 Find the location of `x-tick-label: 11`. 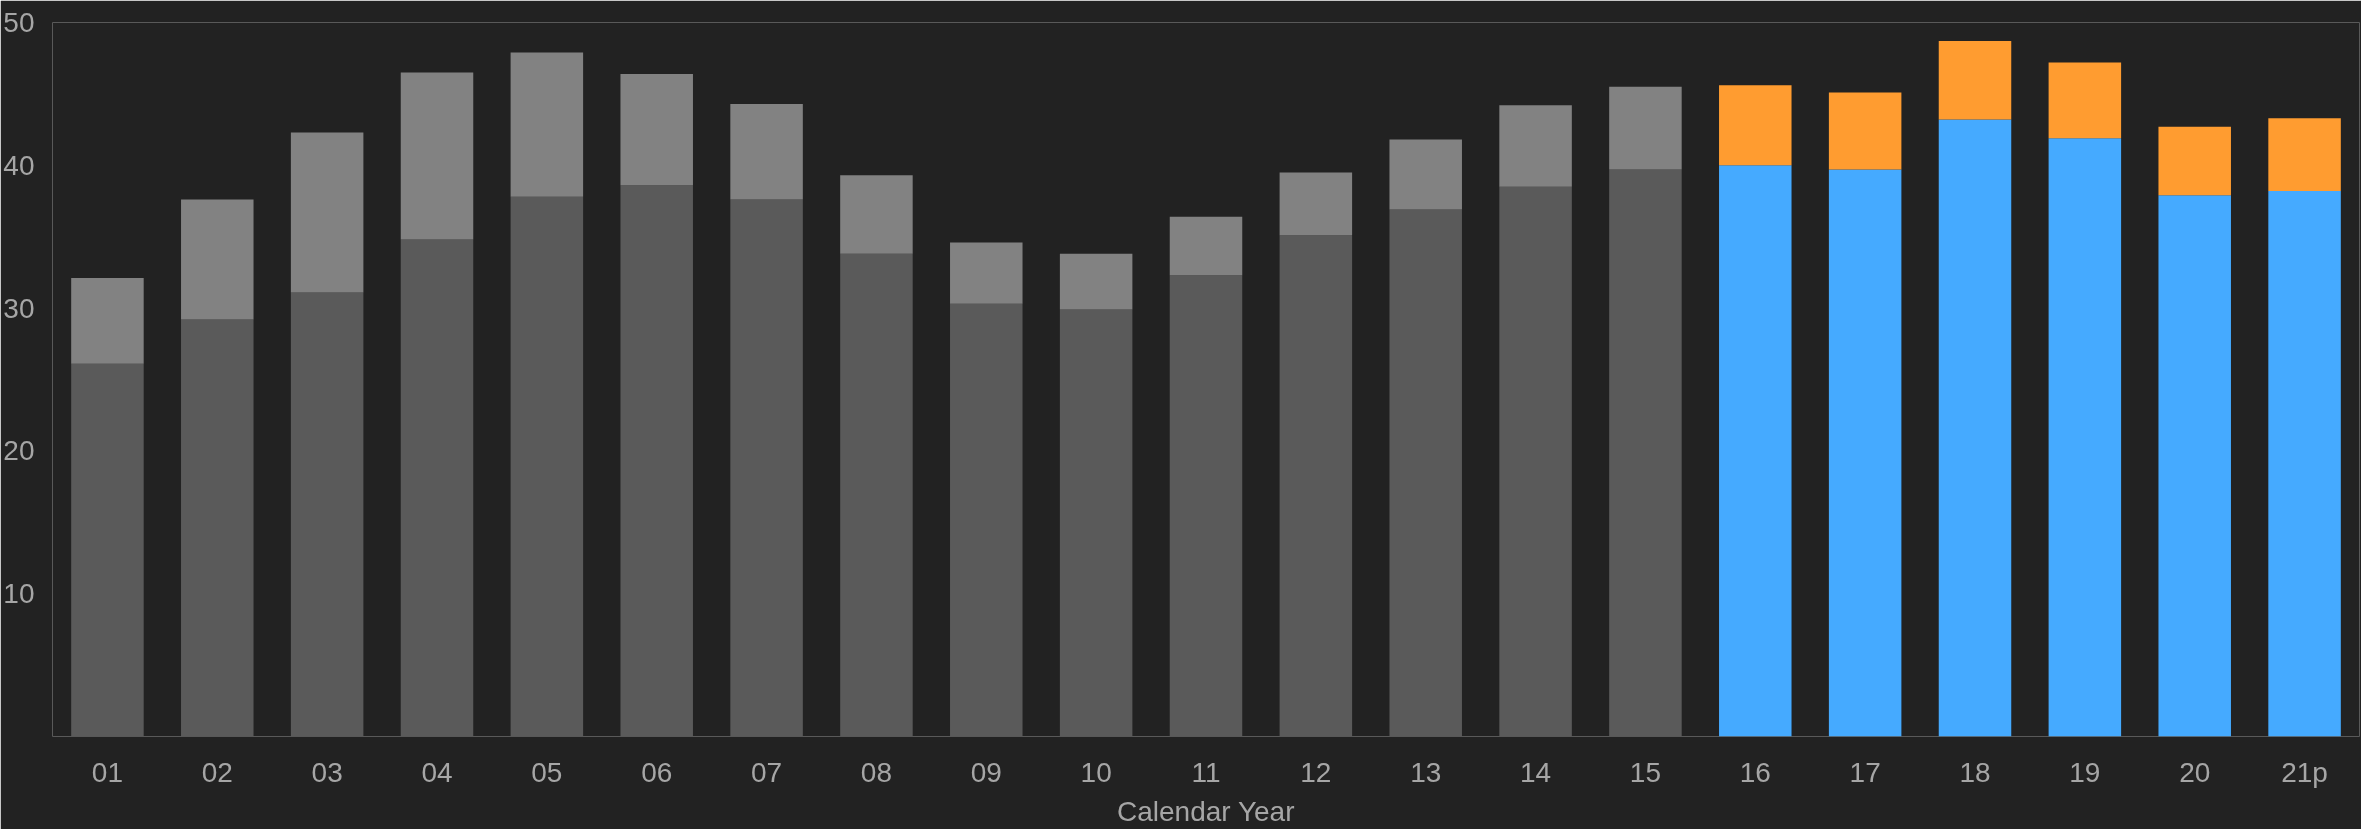

x-tick-label: 11 is located at coordinates (1206, 772).